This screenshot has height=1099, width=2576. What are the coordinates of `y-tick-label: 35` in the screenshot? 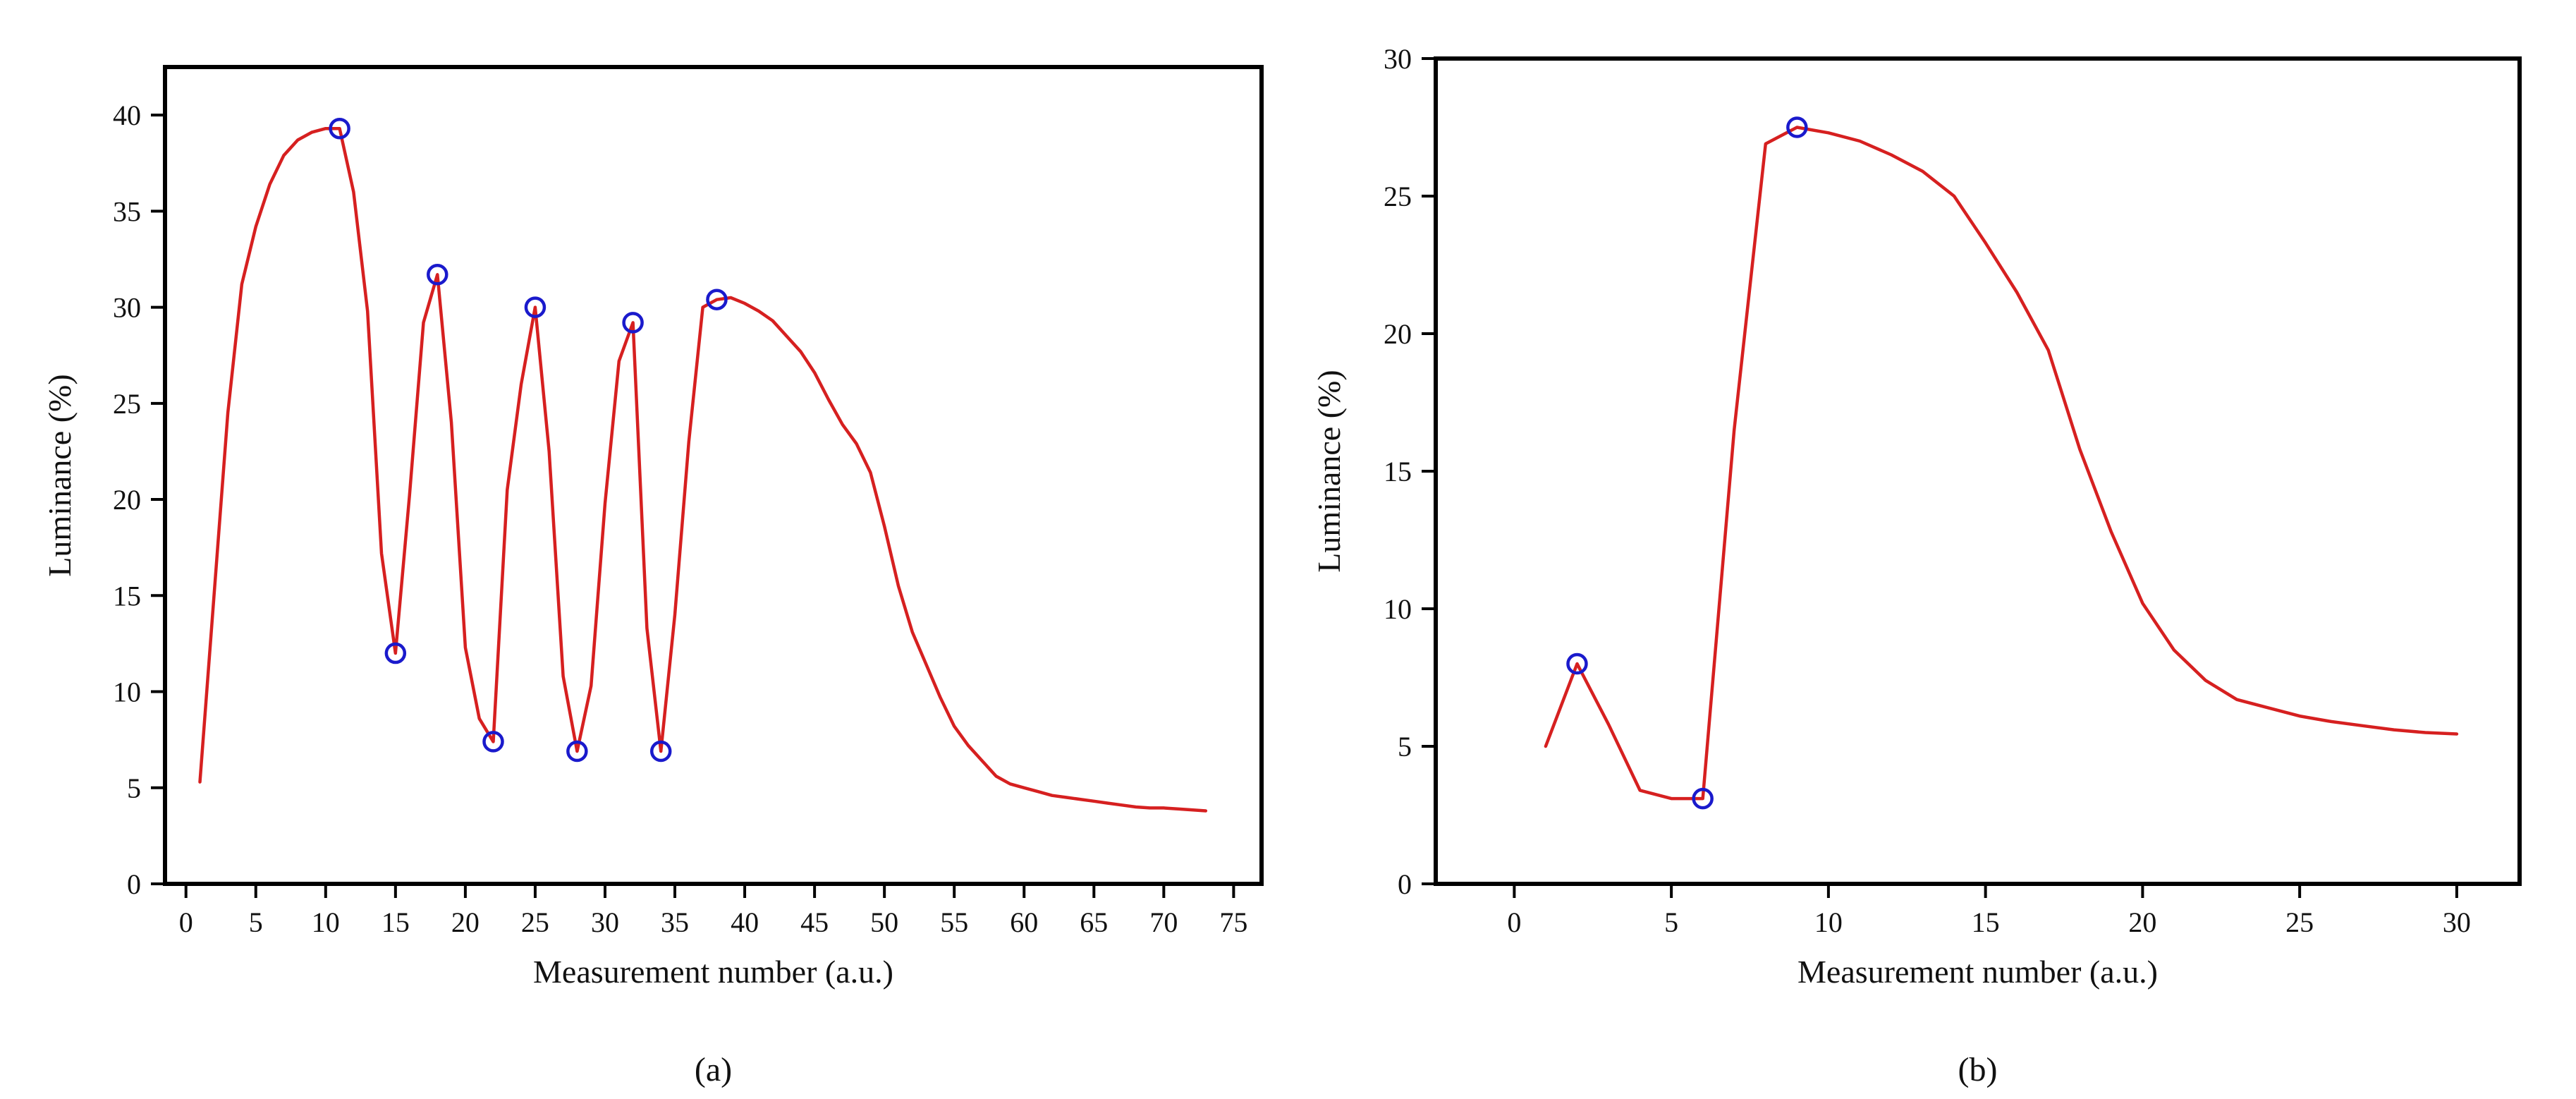 It's located at (127, 211).